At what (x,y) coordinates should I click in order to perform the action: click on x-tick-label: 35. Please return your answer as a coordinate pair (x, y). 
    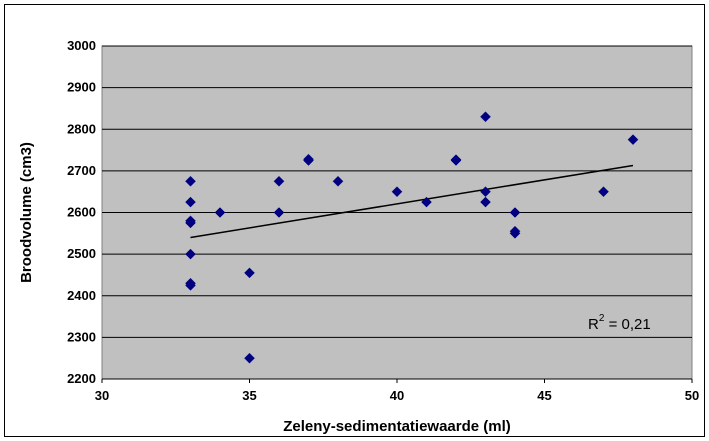
    Looking at the image, I should click on (249, 395).